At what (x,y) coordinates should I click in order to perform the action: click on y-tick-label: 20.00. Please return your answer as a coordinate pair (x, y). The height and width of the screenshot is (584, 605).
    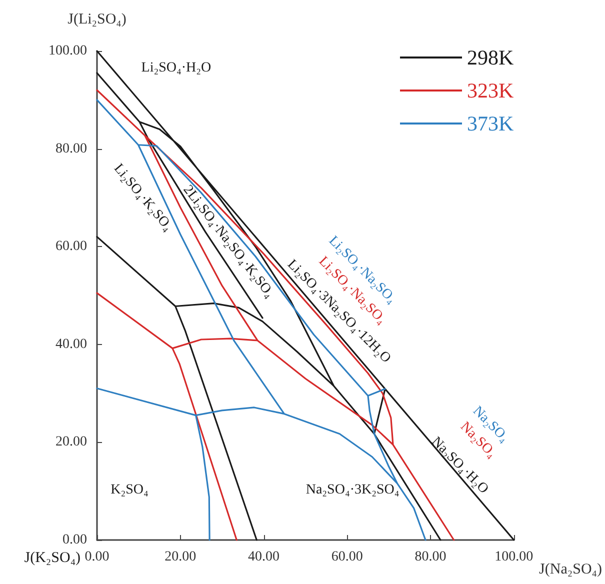
    Looking at the image, I should click on (71, 442).